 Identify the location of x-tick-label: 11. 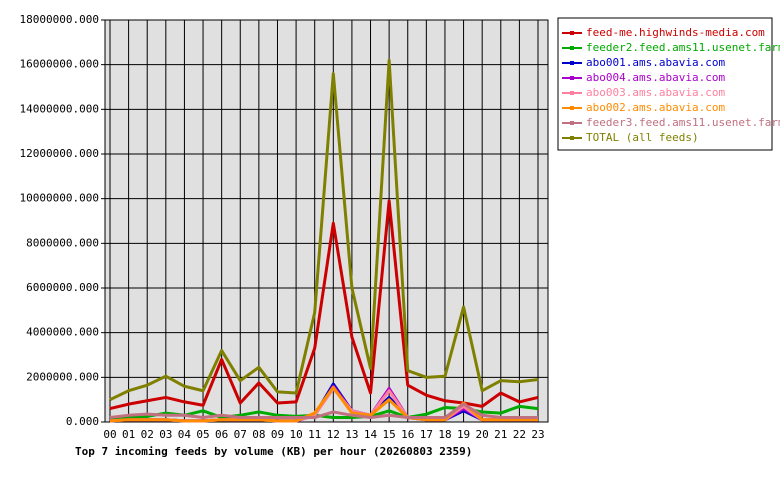
(314, 434).